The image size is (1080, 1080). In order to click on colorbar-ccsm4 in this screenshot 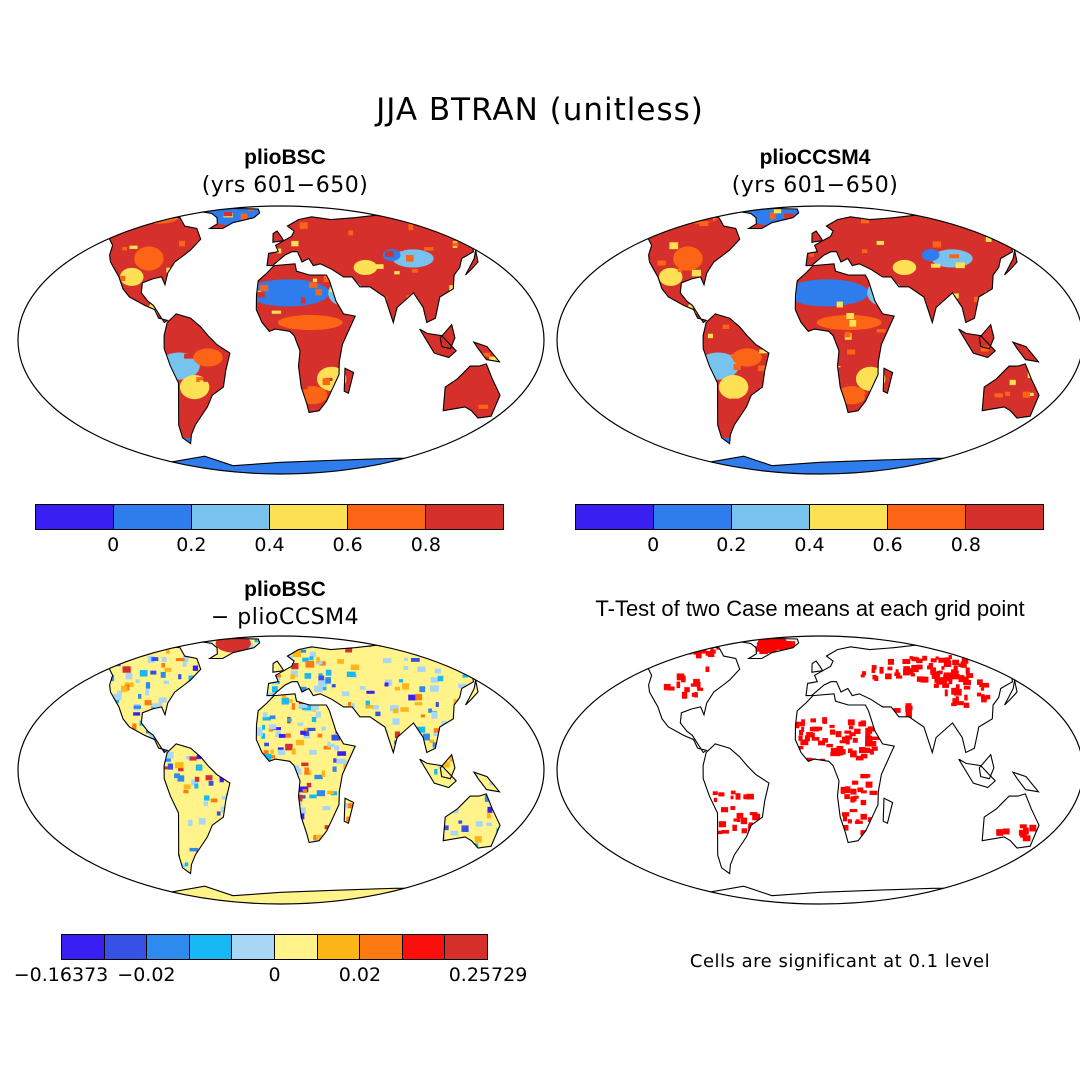, I will do `click(809, 517)`.